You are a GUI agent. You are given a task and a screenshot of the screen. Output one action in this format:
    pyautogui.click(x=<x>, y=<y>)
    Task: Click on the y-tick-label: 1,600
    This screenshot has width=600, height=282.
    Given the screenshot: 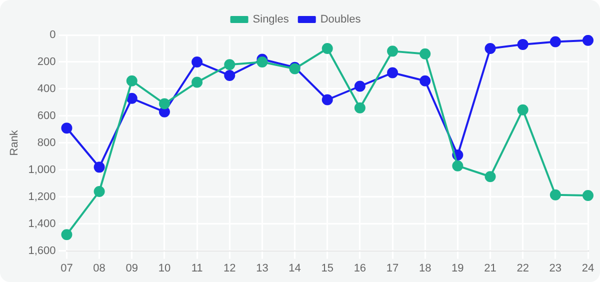 What is the action you would take?
    pyautogui.click(x=42, y=250)
    